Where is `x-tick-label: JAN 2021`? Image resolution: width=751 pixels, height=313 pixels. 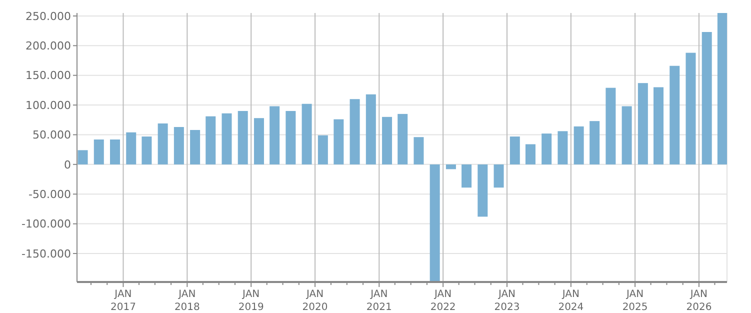
x-tick-label: JAN 2021 is located at coordinates (379, 301).